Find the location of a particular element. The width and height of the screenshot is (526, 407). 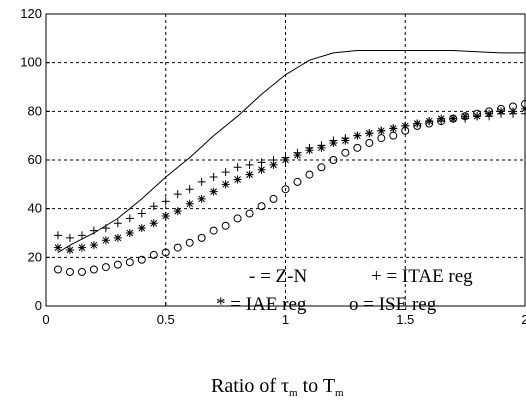

legend-itae: + = ITAE reg is located at coordinates (422, 276).